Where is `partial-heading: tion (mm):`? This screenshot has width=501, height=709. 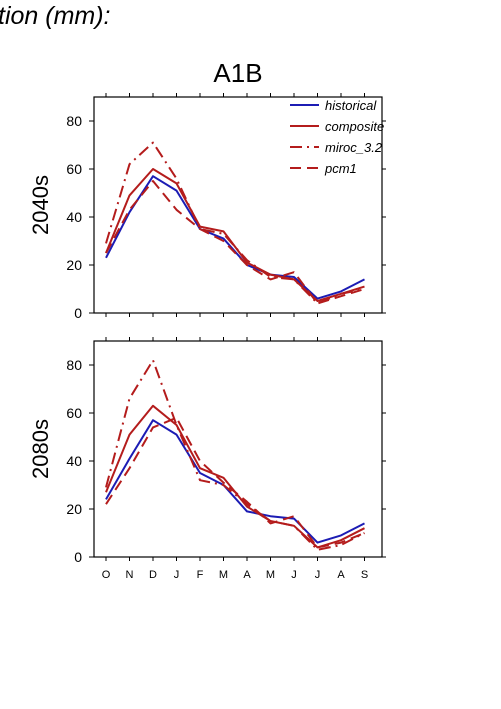 partial-heading: tion (mm): is located at coordinates (55, 16).